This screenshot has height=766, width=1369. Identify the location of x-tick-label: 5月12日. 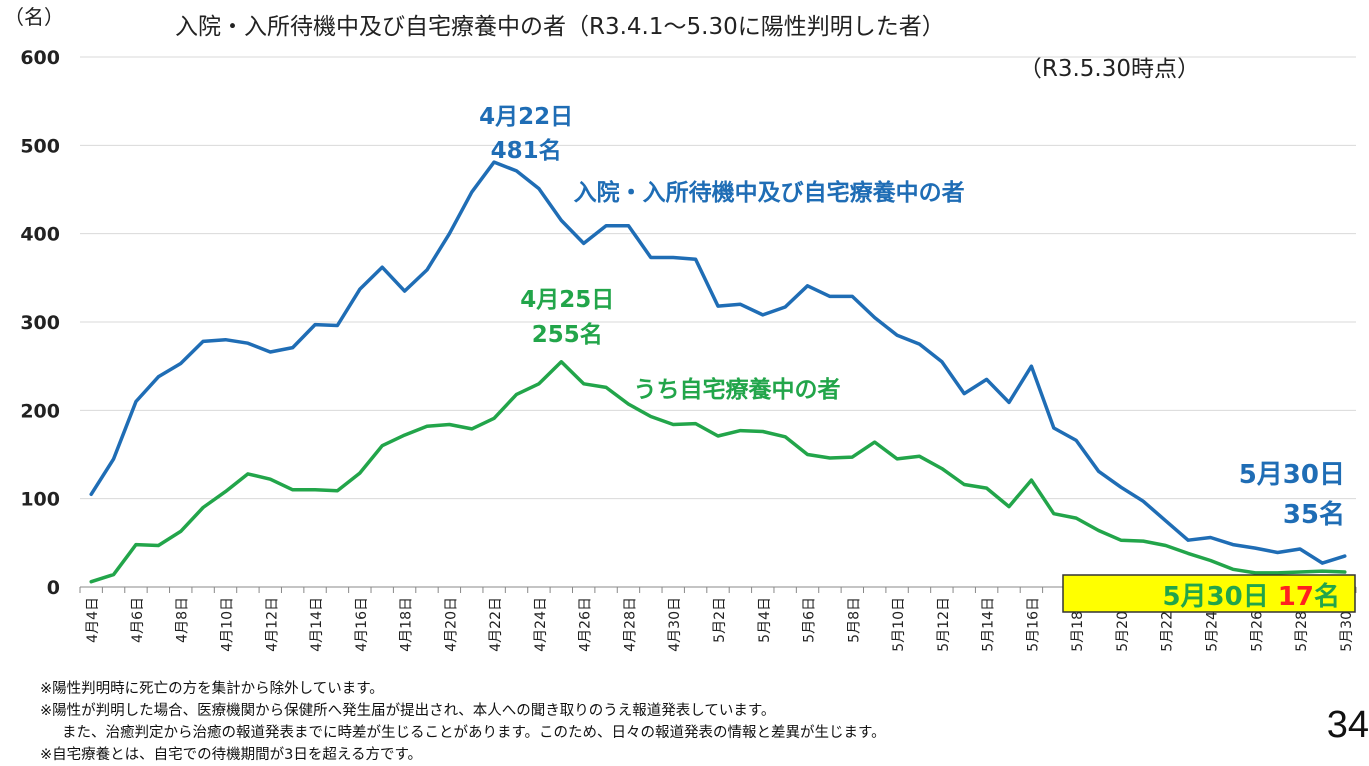
(944, 624).